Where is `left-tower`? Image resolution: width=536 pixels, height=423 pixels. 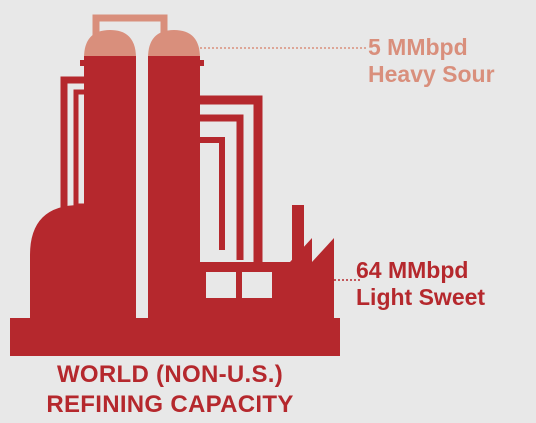 left-tower is located at coordinates (110, 206).